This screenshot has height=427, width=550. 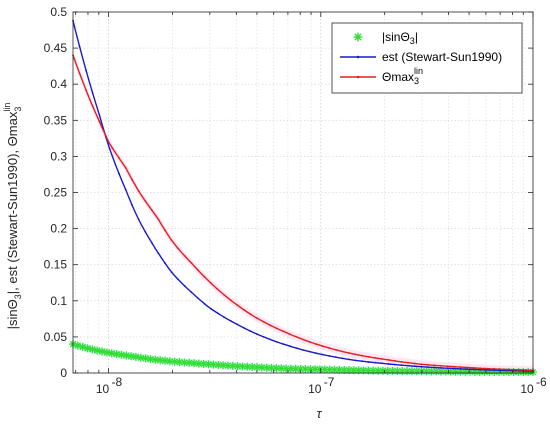 What do you see at coordinates (320, 413) in the screenshot?
I see `x-axis-label: τ` at bounding box center [320, 413].